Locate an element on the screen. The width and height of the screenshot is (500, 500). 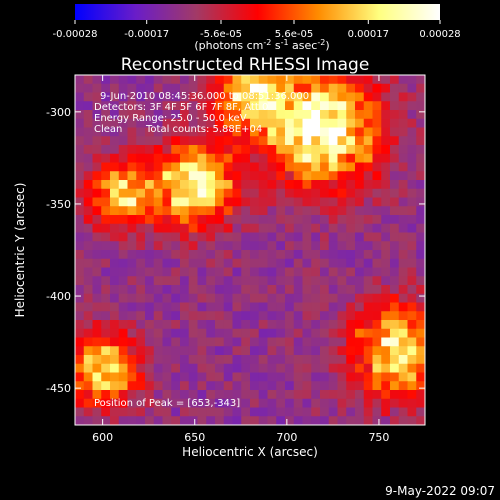
colorbar-tick-label: -0.00028 is located at coordinates (75, 34).